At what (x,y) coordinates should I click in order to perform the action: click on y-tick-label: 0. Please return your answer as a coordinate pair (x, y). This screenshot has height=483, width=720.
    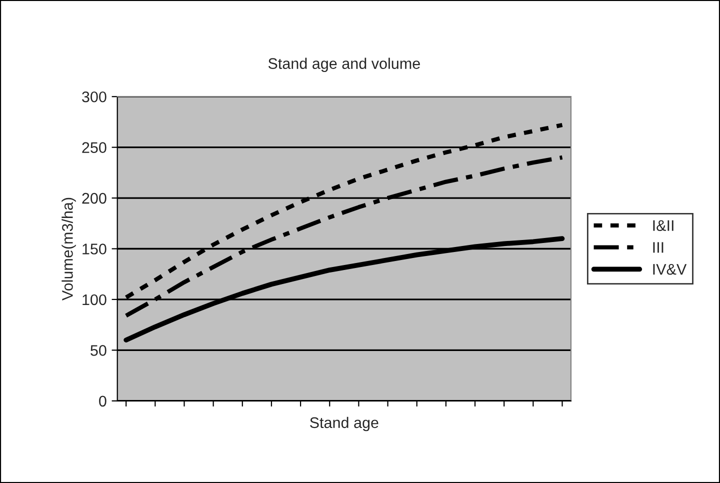
    Looking at the image, I should click on (102, 401).